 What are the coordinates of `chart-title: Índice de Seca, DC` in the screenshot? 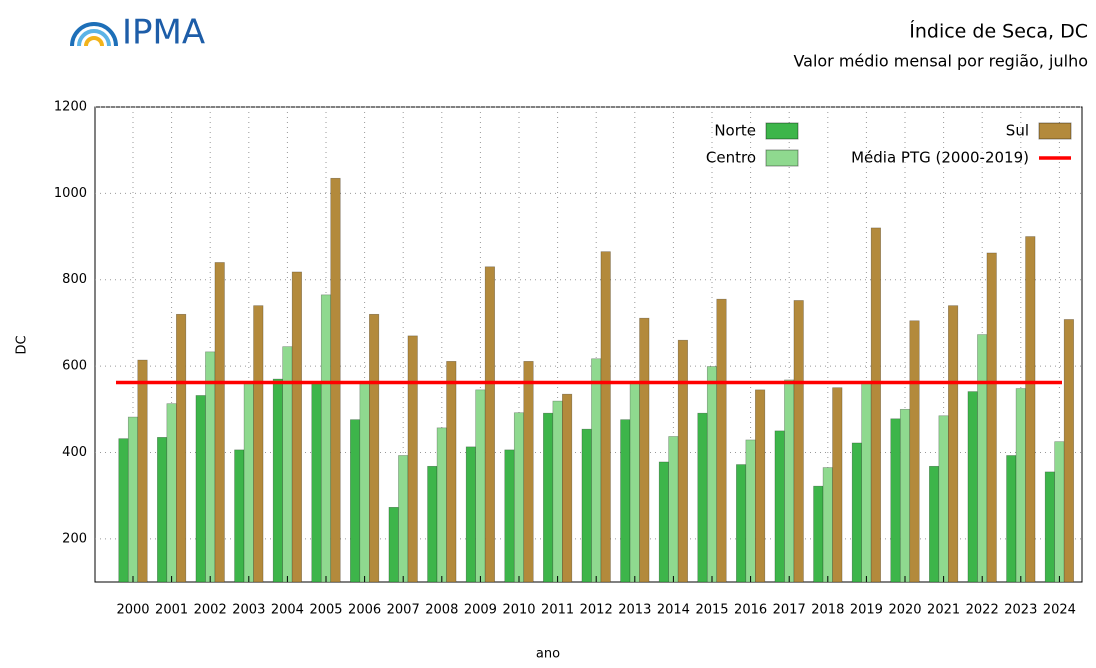 It's located at (998, 31).